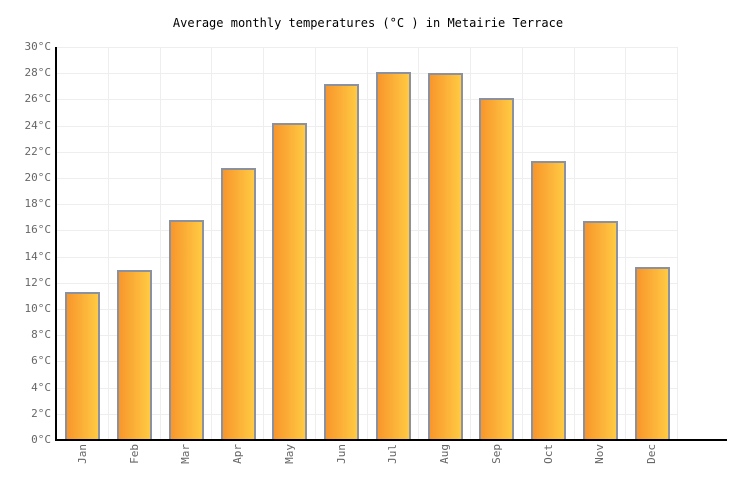 Image resolution: width=736 pixels, height=500 pixels. Describe the element at coordinates (289, 454) in the screenshot. I see `x-axis-tick-label: May` at that location.